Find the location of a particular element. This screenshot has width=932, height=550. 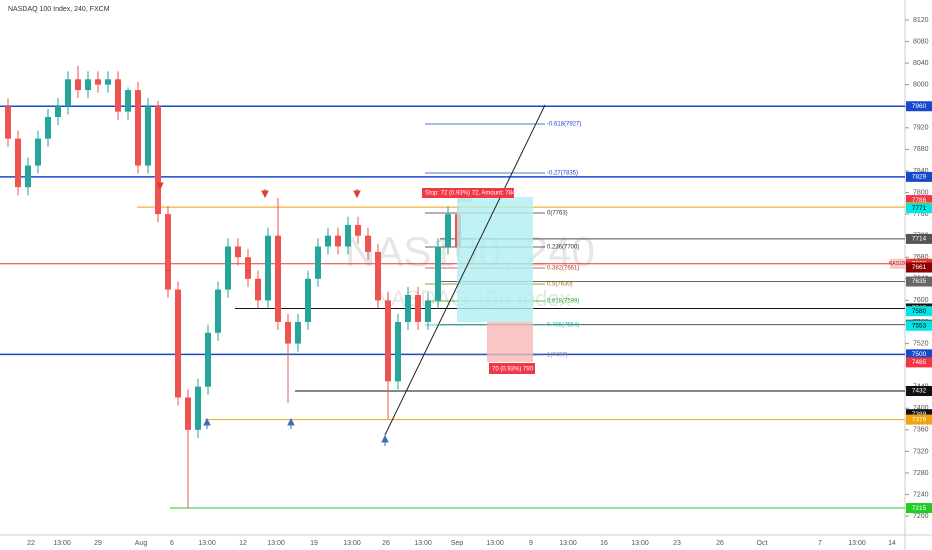

y-tick-label: 7880 is located at coordinates (921, 149).